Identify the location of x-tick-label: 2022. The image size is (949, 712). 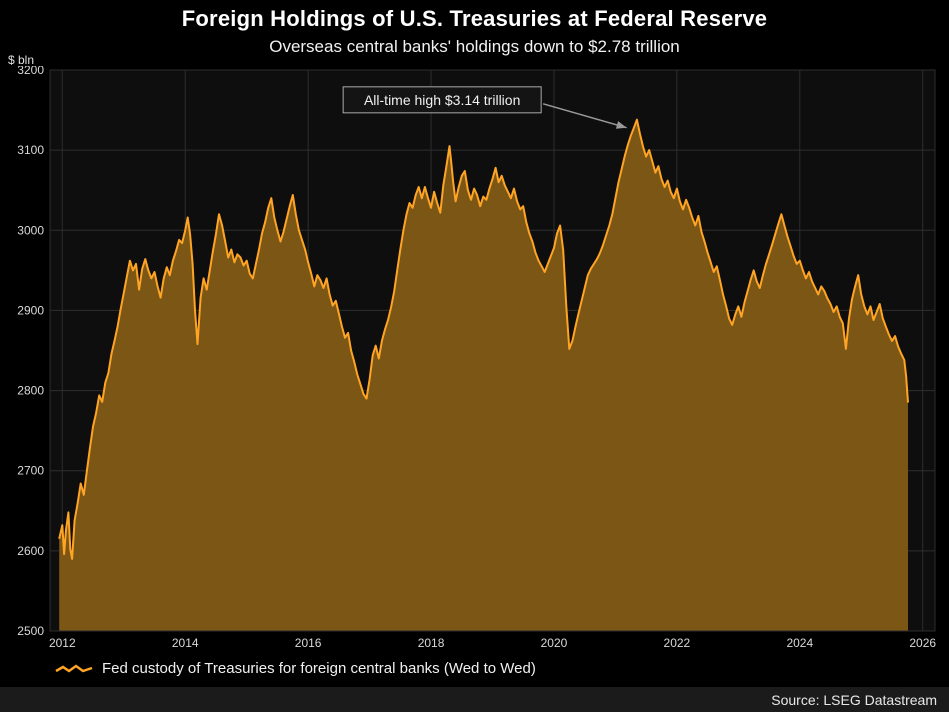
(677, 643).